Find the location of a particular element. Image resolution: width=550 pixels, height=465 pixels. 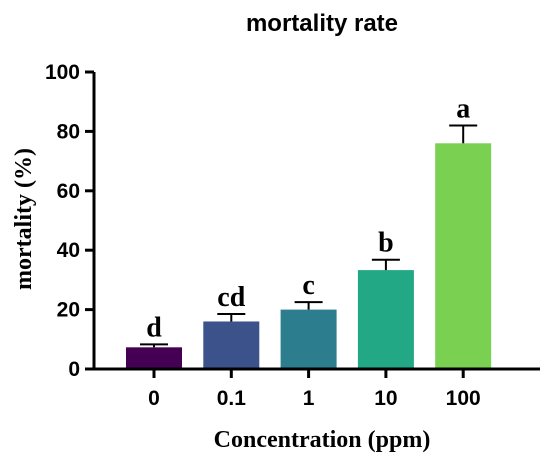

y-tick-label: 60 is located at coordinates (68, 191).